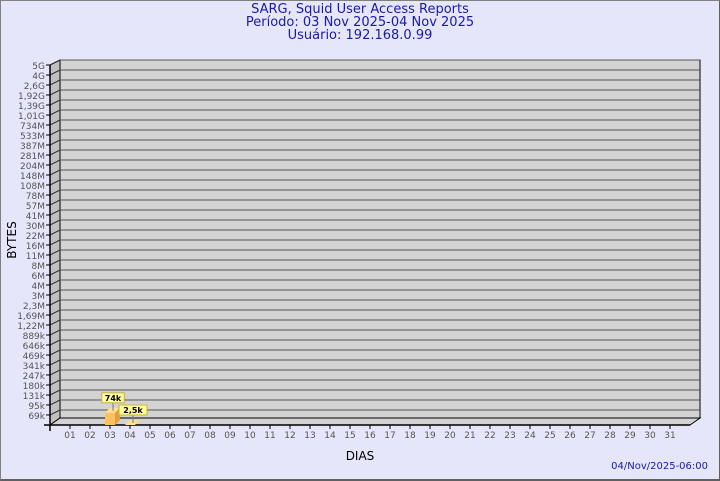 The width and height of the screenshot is (720, 481). Describe the element at coordinates (39, 287) in the screenshot. I see `y-tick-label: 4M` at that location.